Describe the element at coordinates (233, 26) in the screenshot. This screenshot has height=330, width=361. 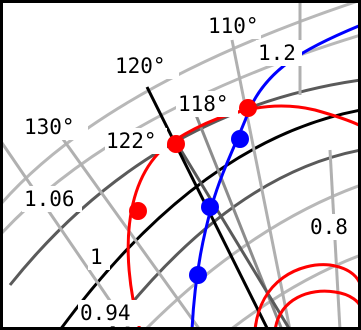
I see `angle-label-110: 110°` at that location.